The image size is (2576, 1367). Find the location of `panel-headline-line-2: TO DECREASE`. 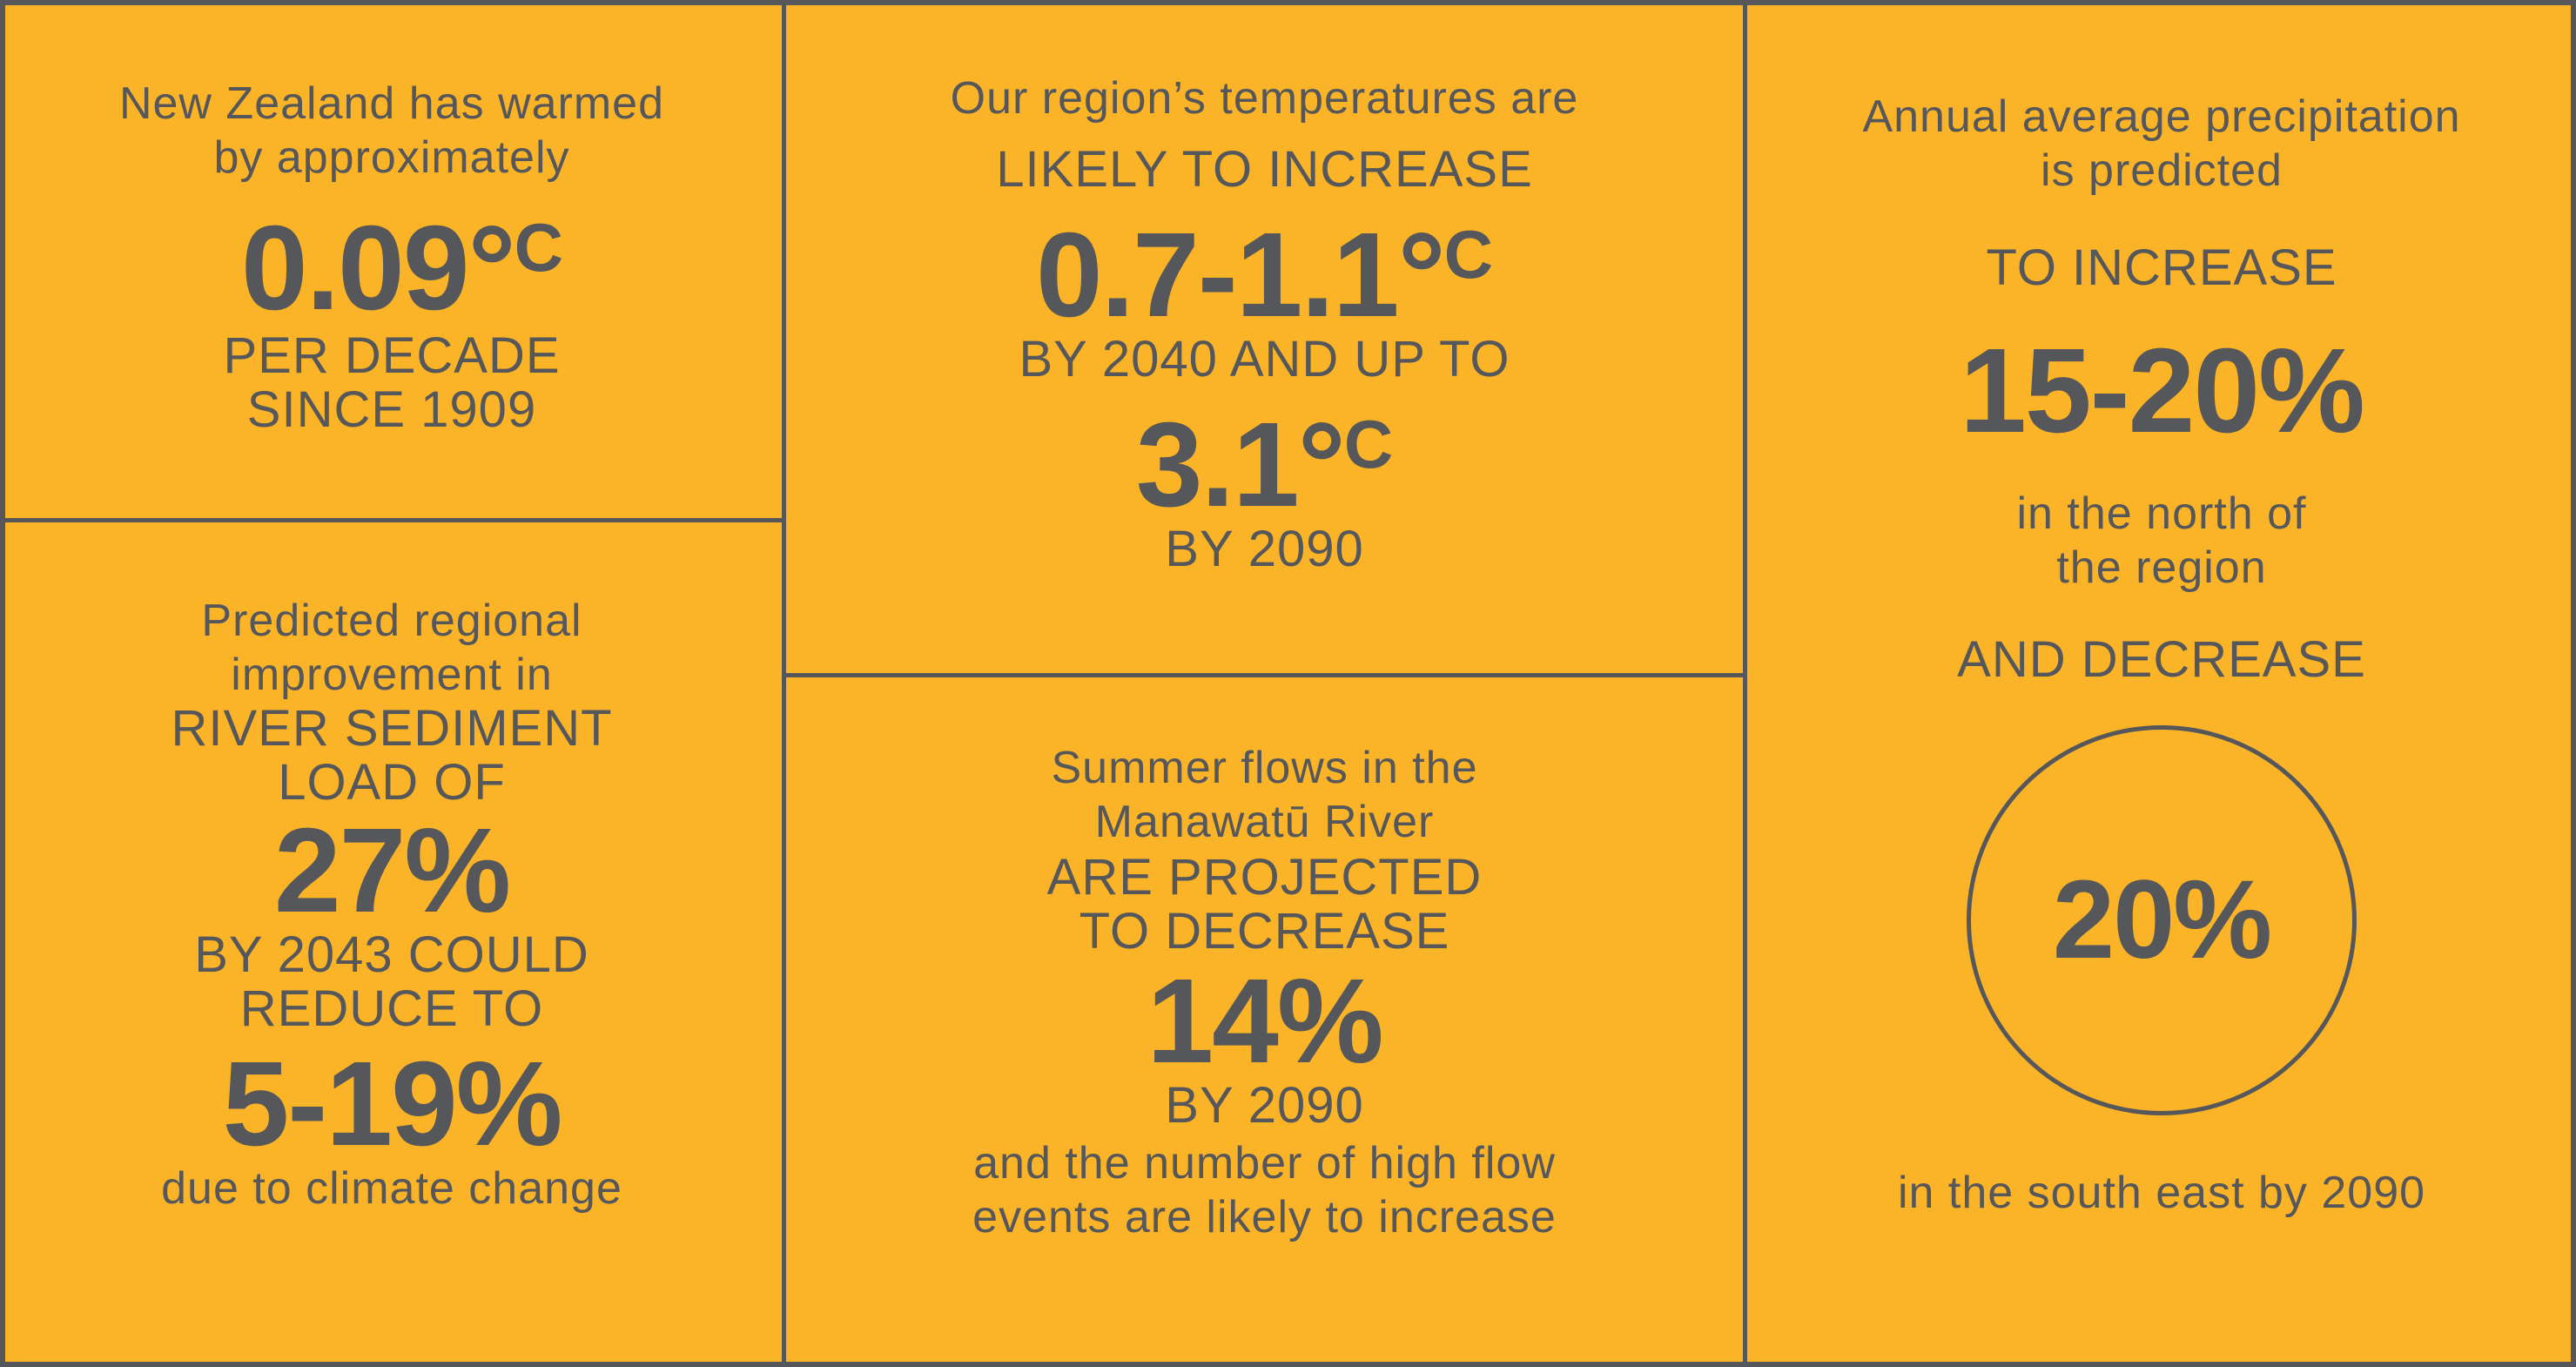

panel-headline-line-2: TO DECREASE is located at coordinates (1264, 931).